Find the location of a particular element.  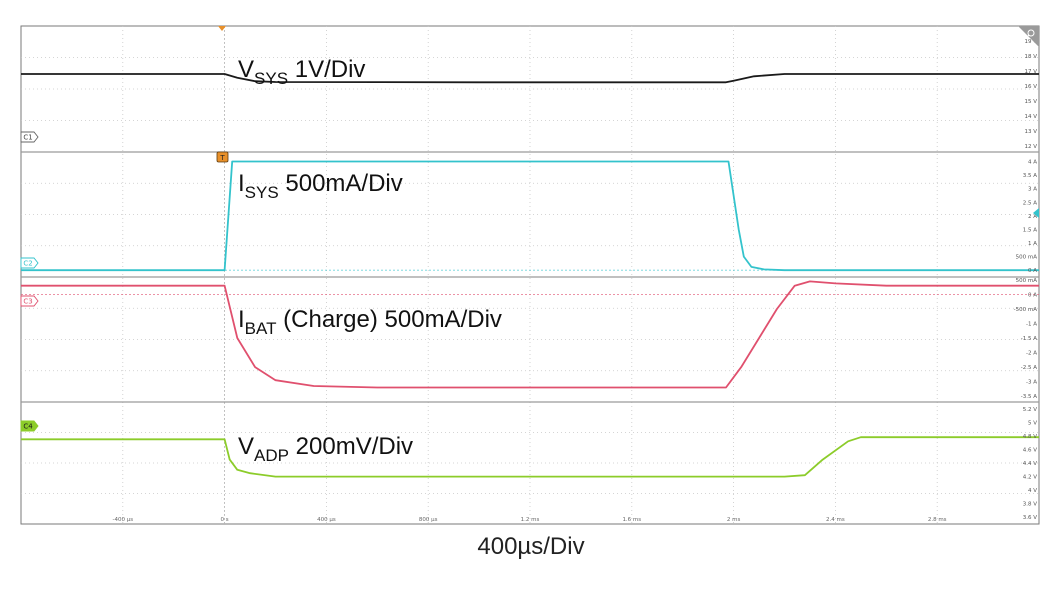

y-tick-label: 12 V is located at coordinates (1030, 147).